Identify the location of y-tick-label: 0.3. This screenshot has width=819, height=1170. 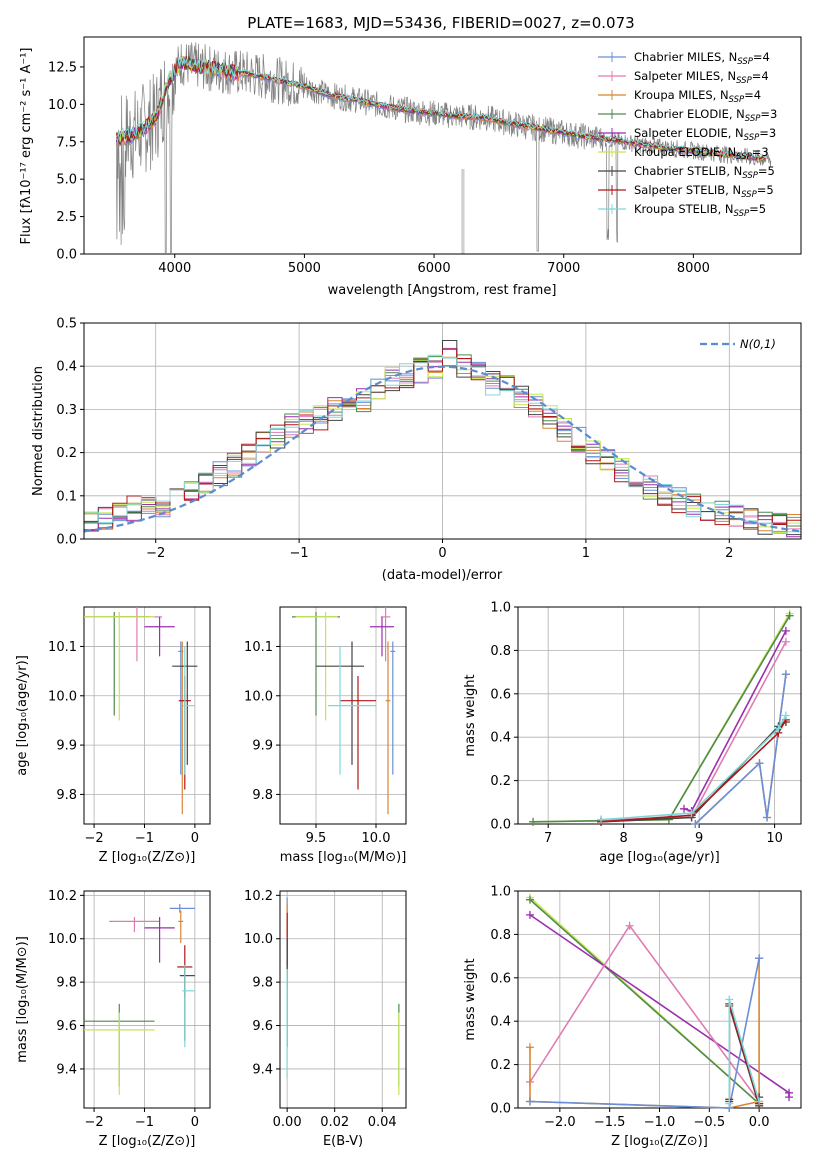
(66, 410).